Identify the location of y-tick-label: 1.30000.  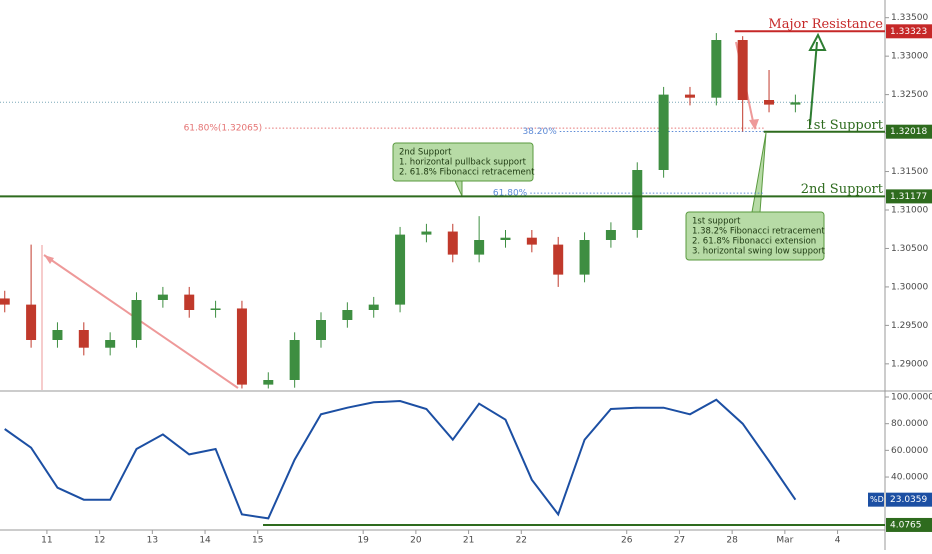
(909, 287).